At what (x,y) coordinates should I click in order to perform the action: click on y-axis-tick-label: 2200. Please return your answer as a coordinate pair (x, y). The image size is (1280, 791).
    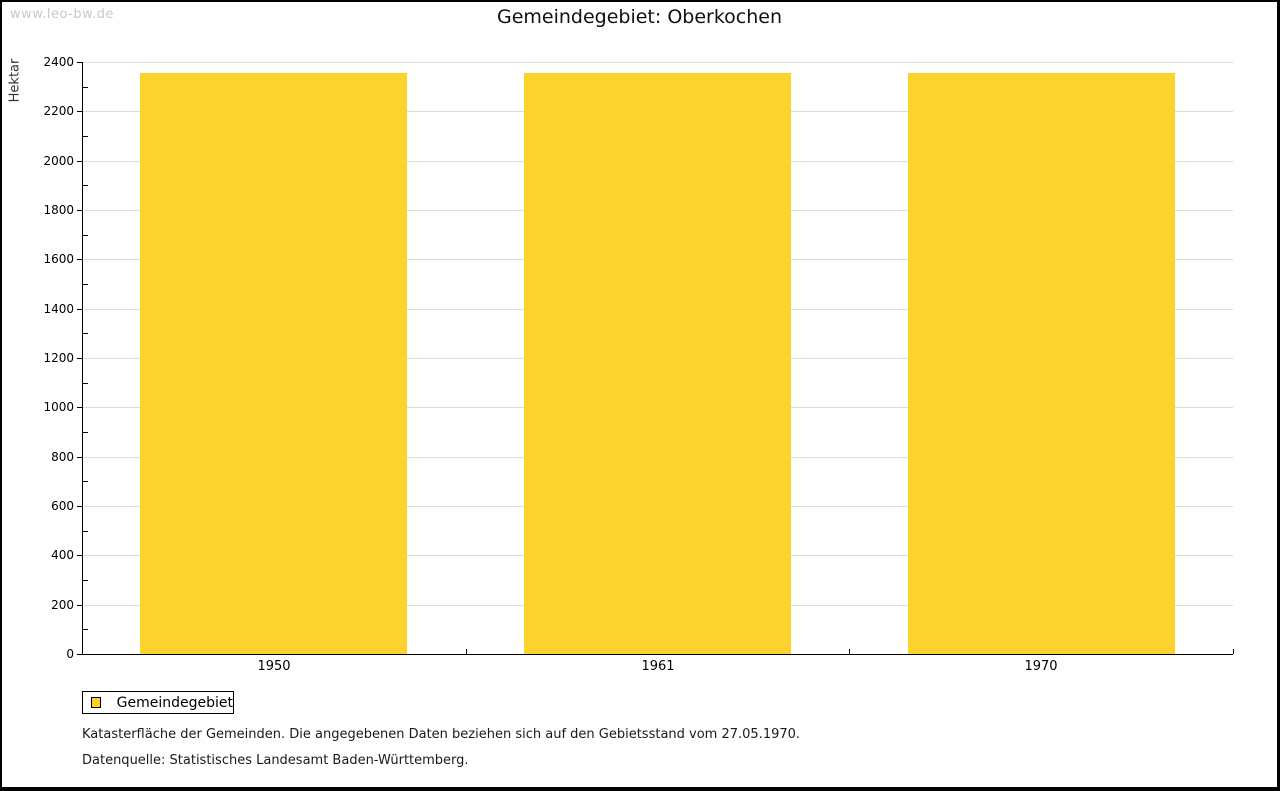
    Looking at the image, I should click on (58, 111).